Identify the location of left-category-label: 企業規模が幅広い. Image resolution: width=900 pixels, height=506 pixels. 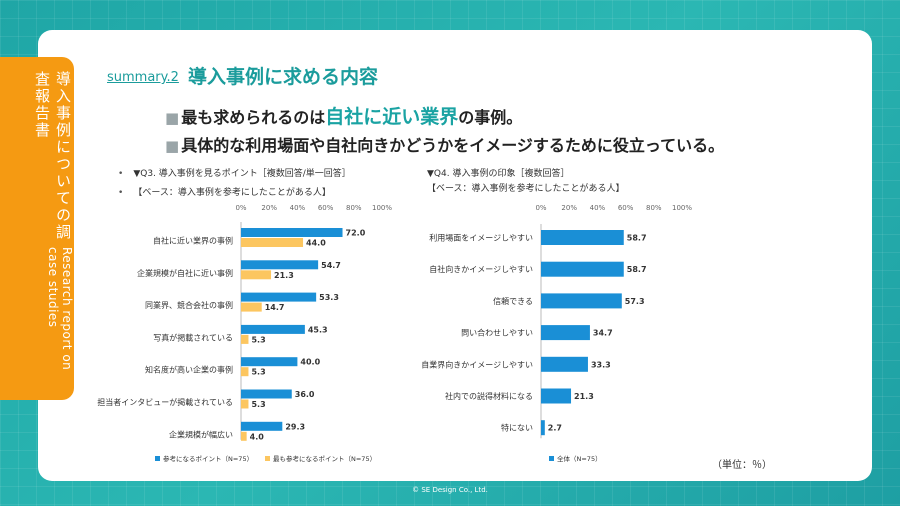
(201, 434).